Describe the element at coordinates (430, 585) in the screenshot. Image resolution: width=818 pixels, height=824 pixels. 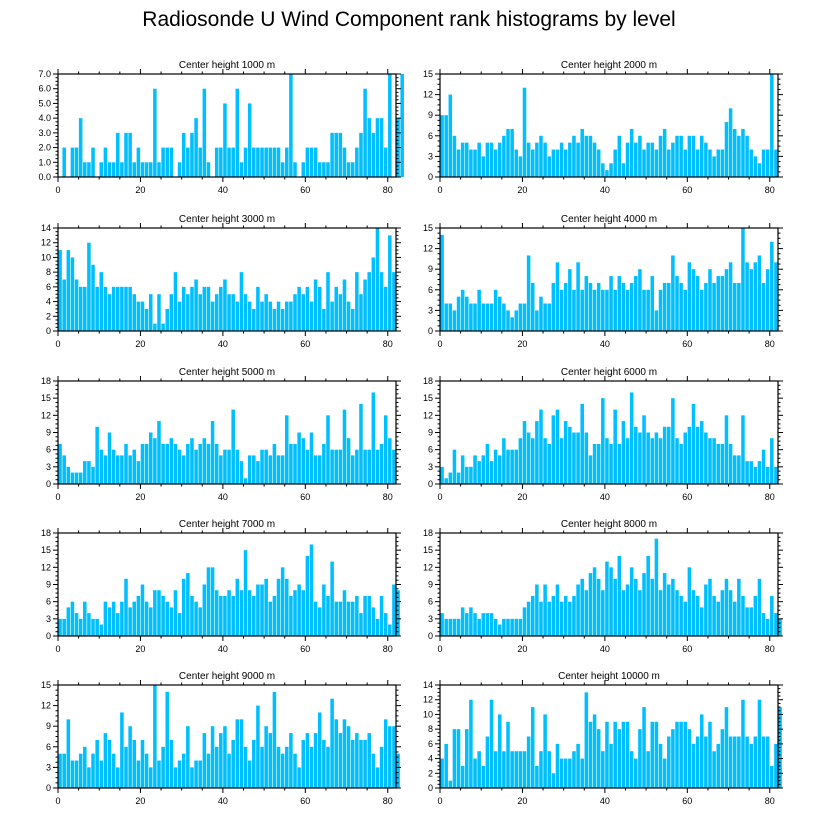
I see `y-tick-label: 9` at that location.